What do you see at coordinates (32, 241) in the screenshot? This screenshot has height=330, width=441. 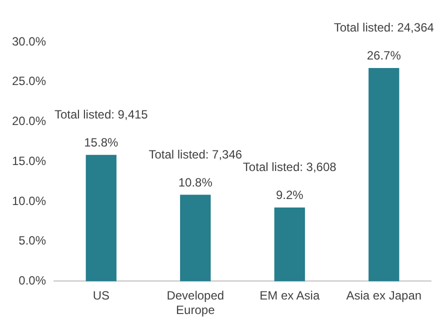 I see `y-tick-label: 5.0%` at bounding box center [32, 241].